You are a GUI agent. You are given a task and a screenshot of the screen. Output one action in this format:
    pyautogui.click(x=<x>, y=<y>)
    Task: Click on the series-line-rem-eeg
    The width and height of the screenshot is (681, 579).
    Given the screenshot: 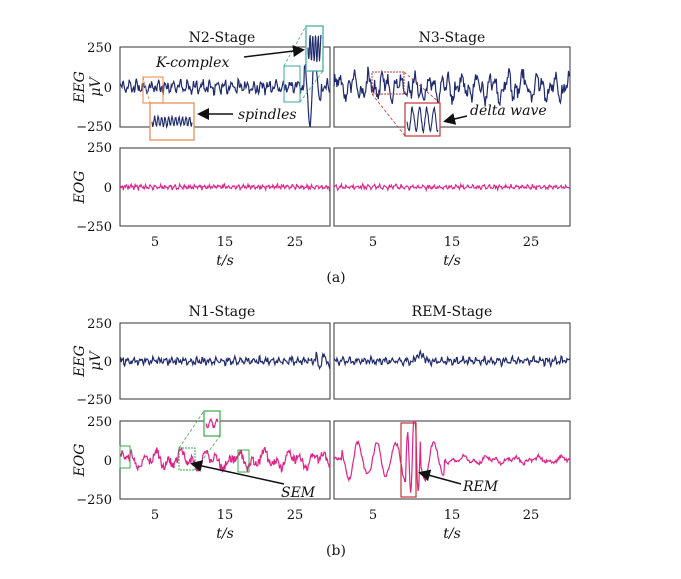 What is the action you would take?
    pyautogui.click(x=452, y=358)
    